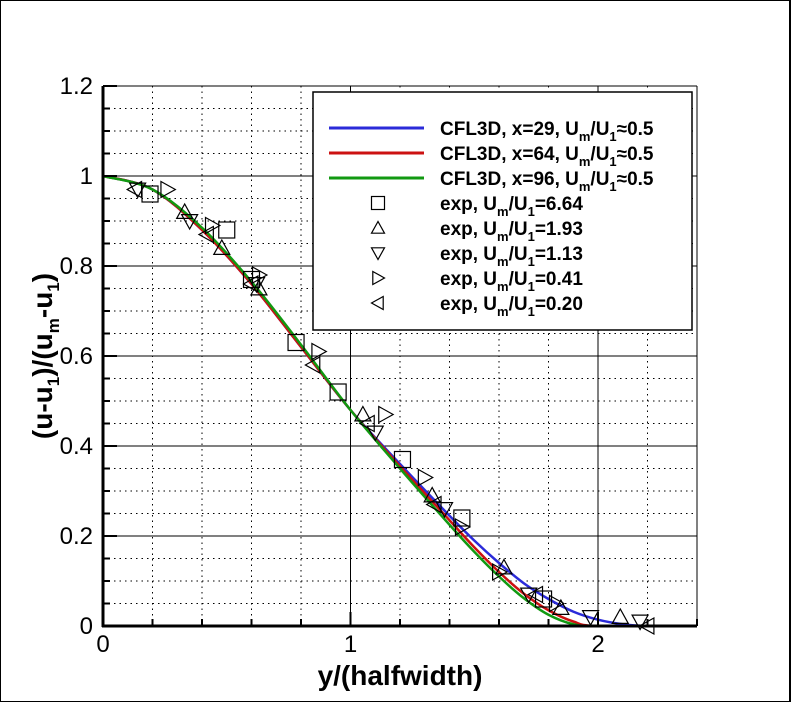 The image size is (793, 704). Describe the element at coordinates (547, 181) in the screenshot. I see `legend-entry-label: CFL3D, x=96, Um/U1≈0.5` at that location.